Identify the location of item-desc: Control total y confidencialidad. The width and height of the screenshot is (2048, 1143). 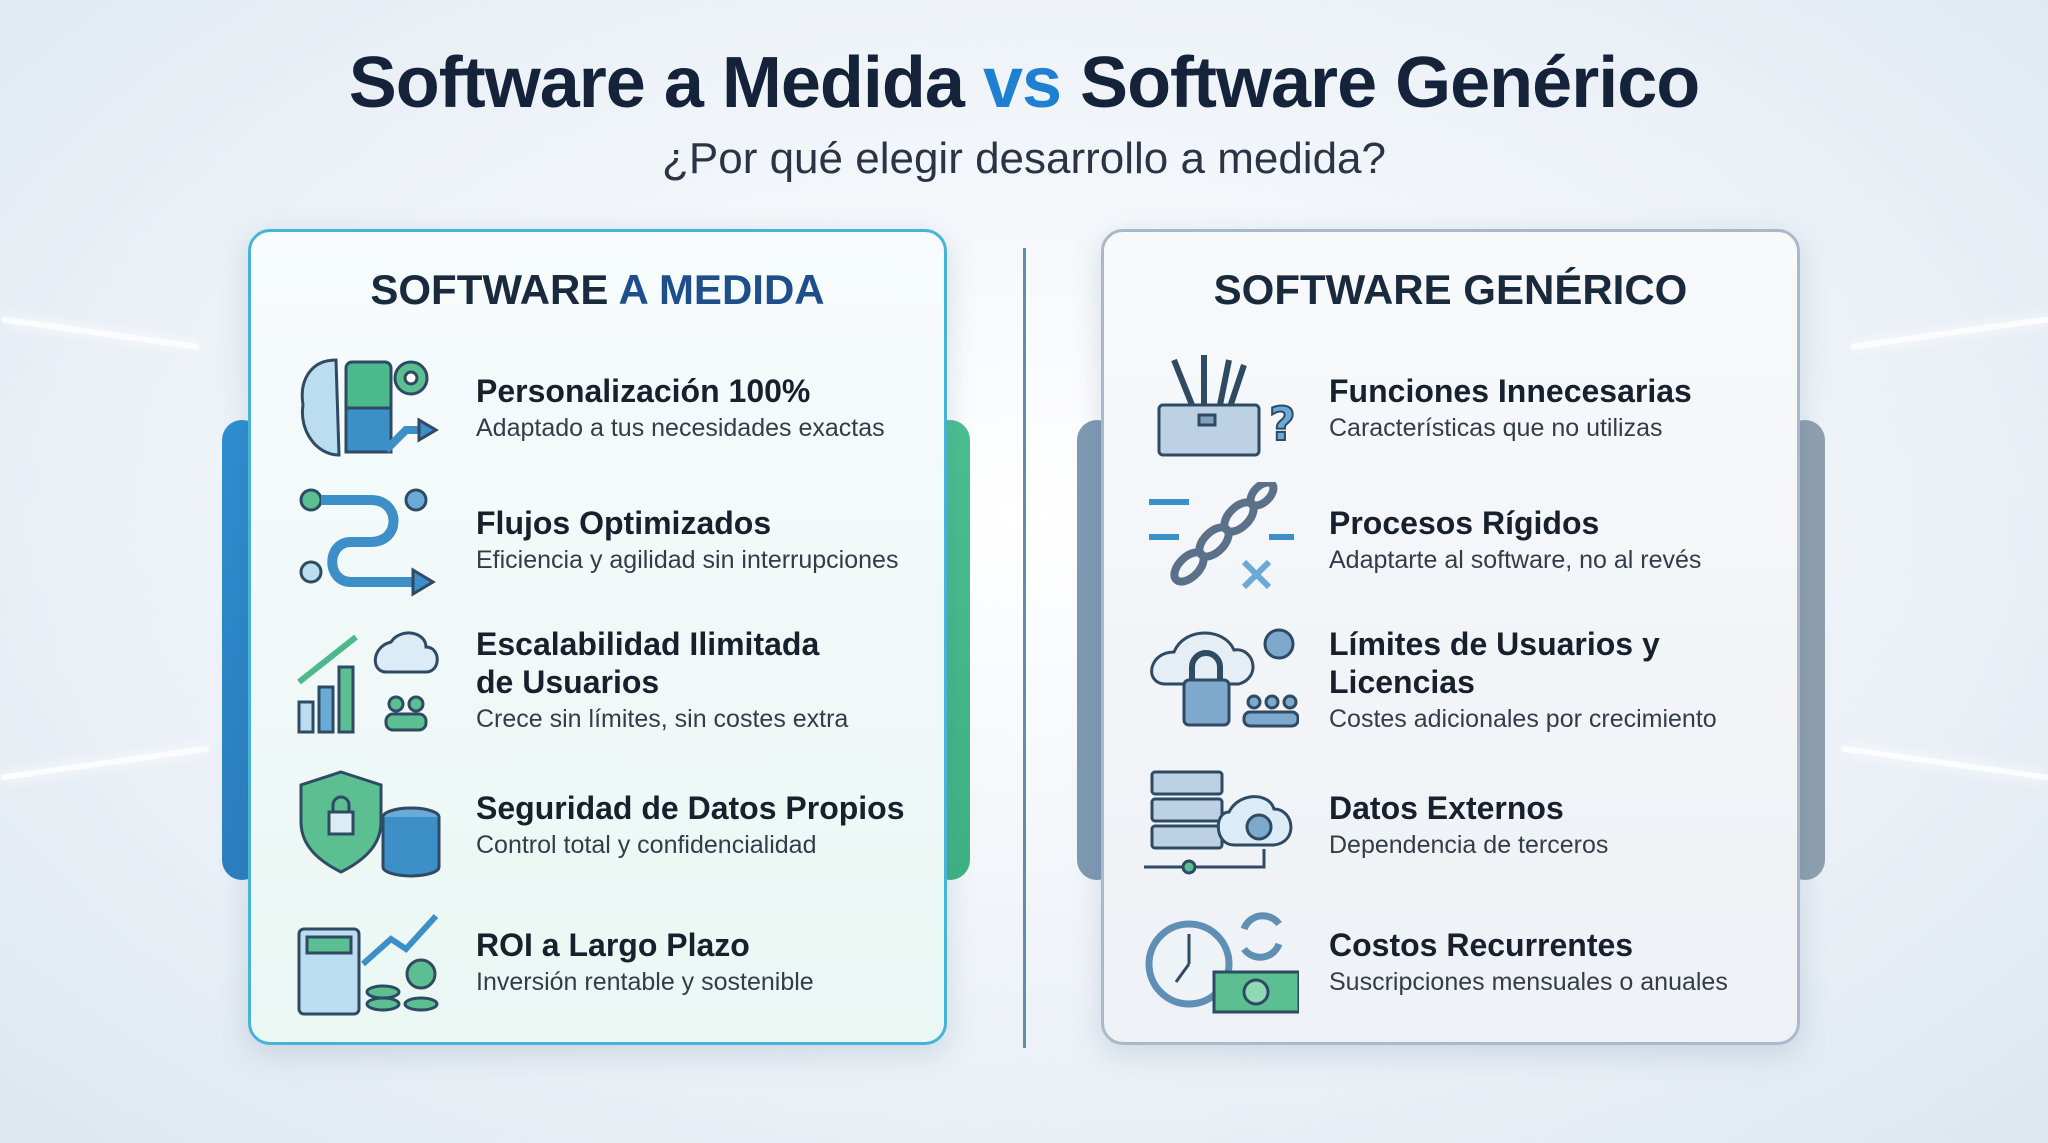
(646, 845).